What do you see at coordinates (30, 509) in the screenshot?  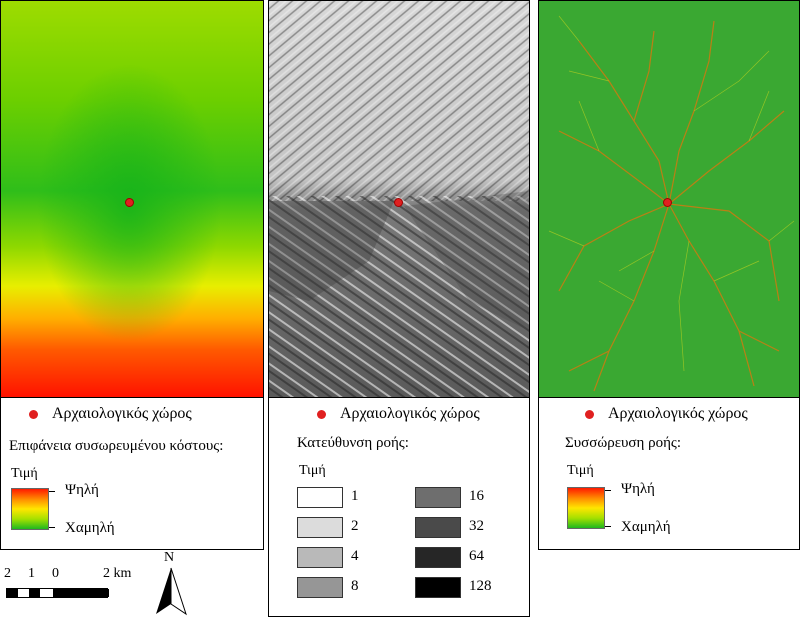 I see `cost-color-ramp` at bounding box center [30, 509].